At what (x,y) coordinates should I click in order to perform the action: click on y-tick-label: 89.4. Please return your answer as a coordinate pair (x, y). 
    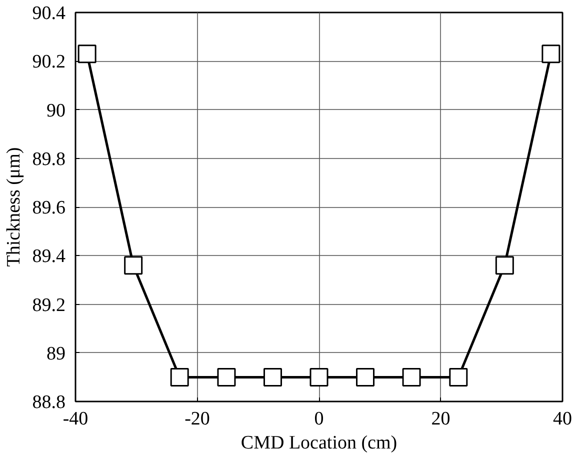
    Looking at the image, I should click on (49, 257).